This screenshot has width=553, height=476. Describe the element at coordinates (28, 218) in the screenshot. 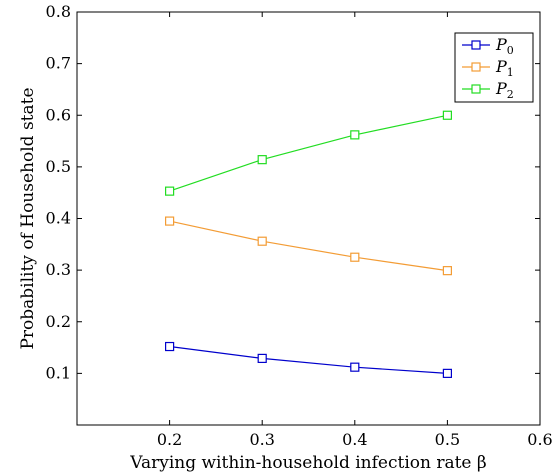

I see `y-axis-label: Probability of Household state` at that location.